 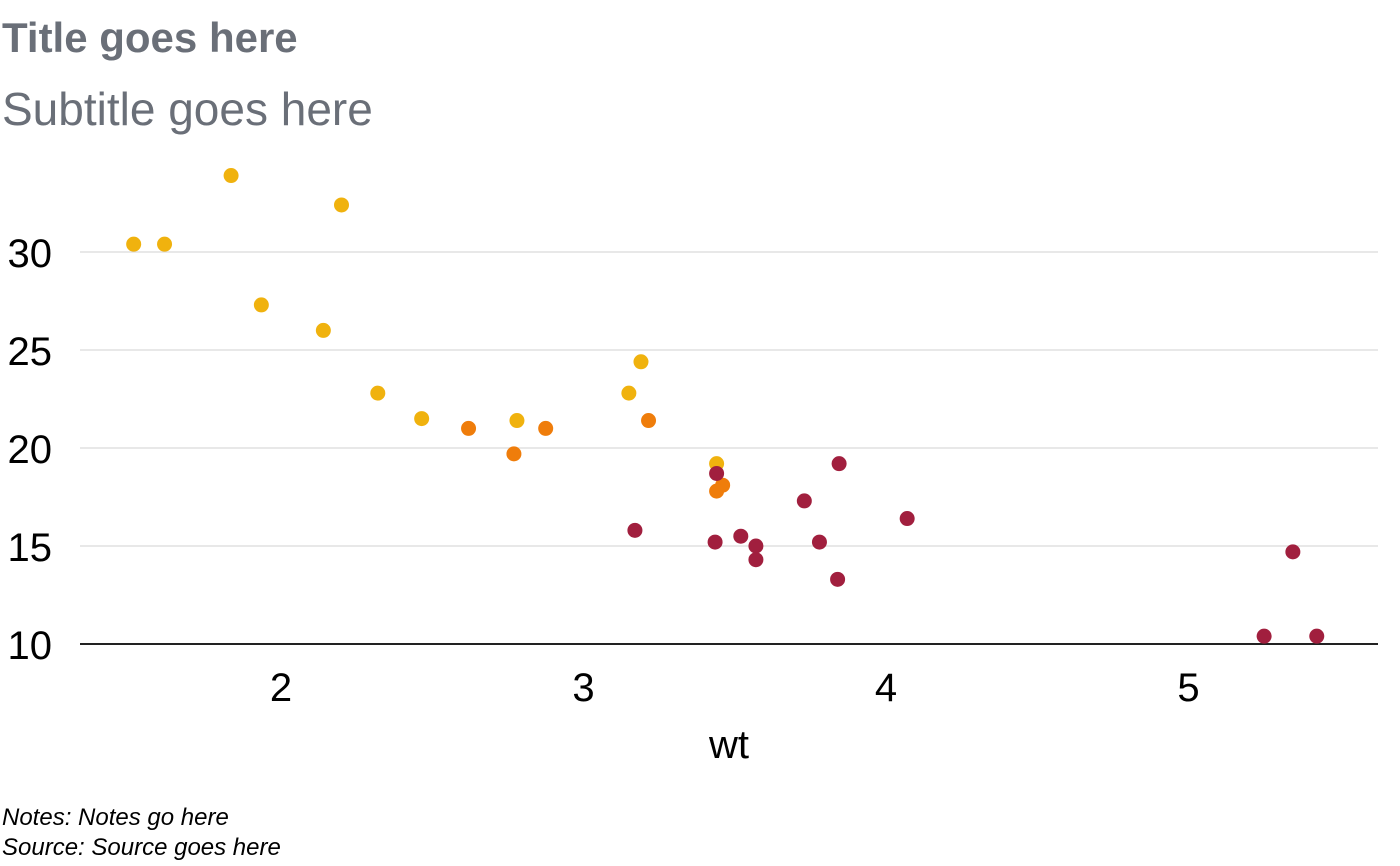 What do you see at coordinates (30, 254) in the screenshot?
I see `y-tick-label: 30` at bounding box center [30, 254].